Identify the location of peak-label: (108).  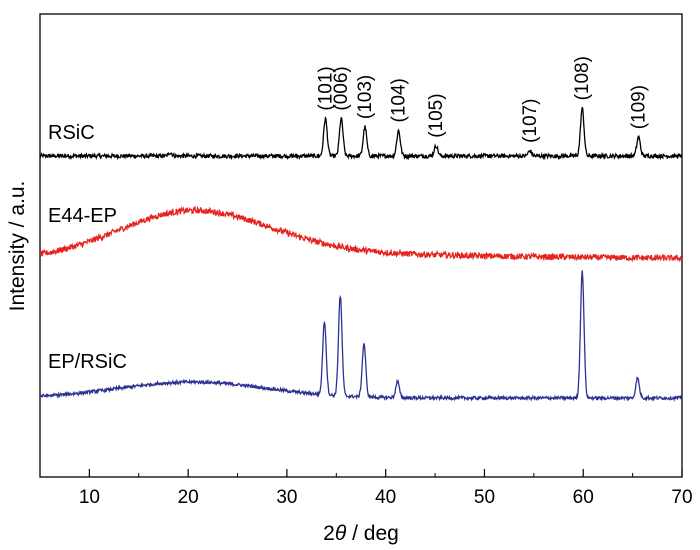
(582, 78).